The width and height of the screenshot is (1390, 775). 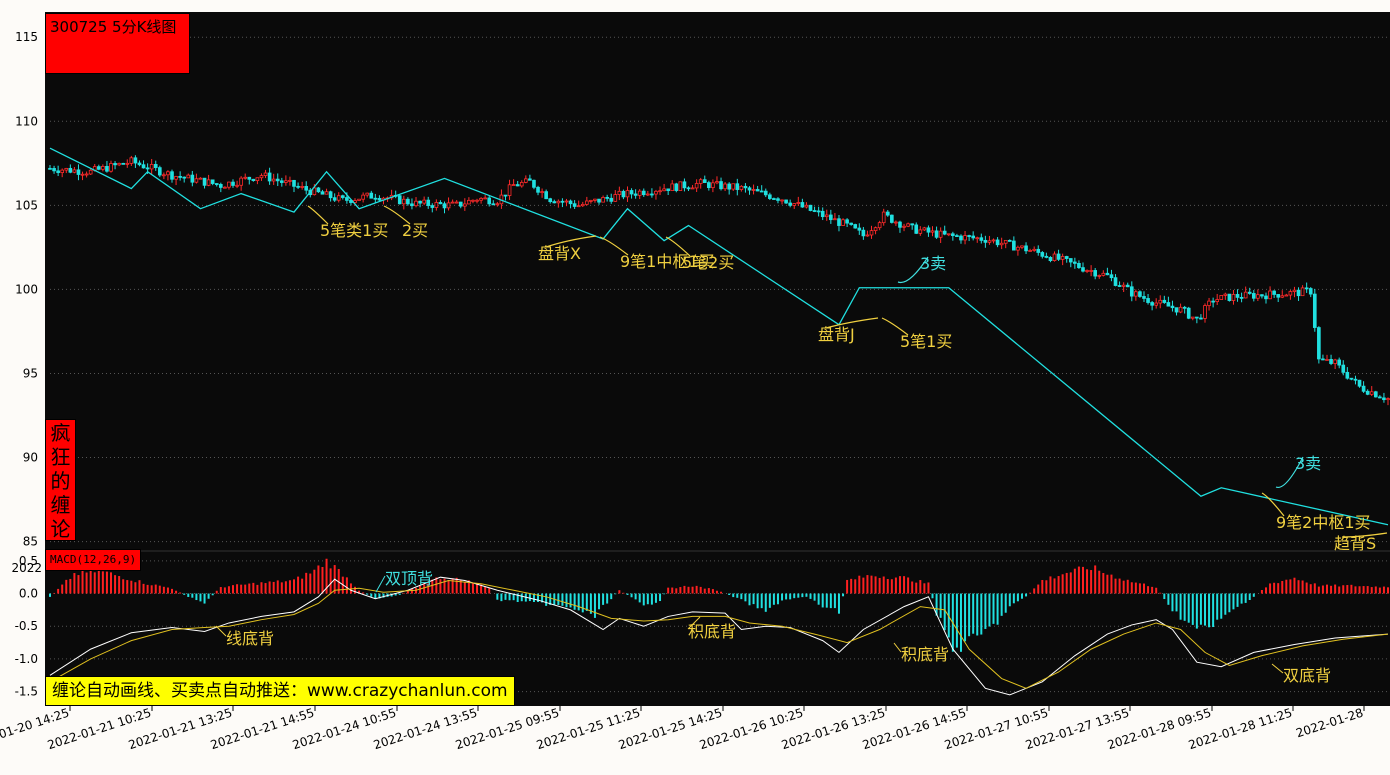 What do you see at coordinates (26, 626) in the screenshot?
I see `macd-tick-label: -0.5` at bounding box center [26, 626].